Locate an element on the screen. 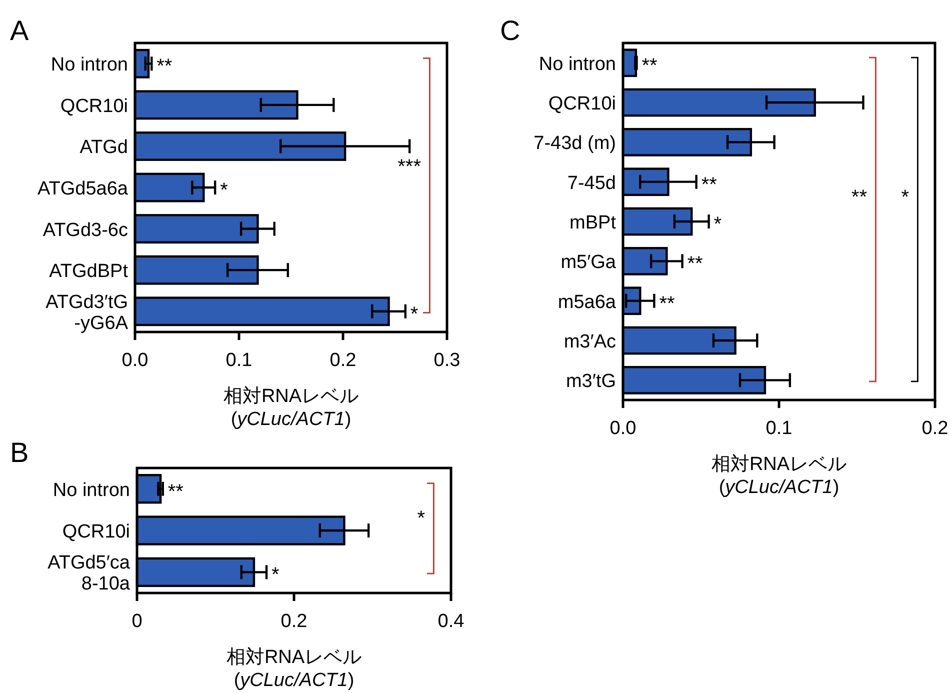  y-tick-label: m5′Ga is located at coordinates (588, 263).